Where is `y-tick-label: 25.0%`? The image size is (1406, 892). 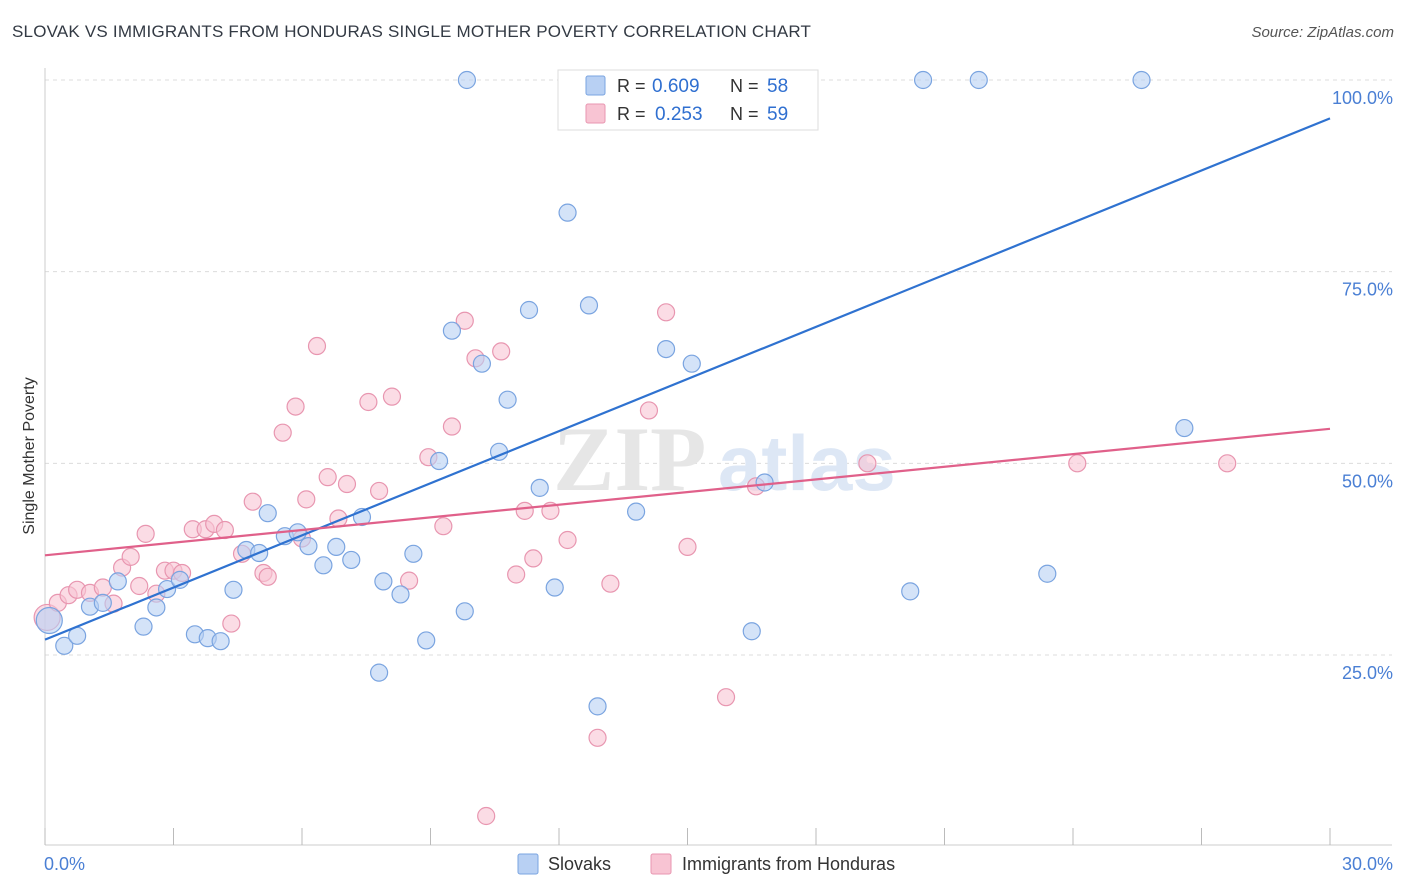 y-tick-label: 25.0% is located at coordinates (1367, 673).